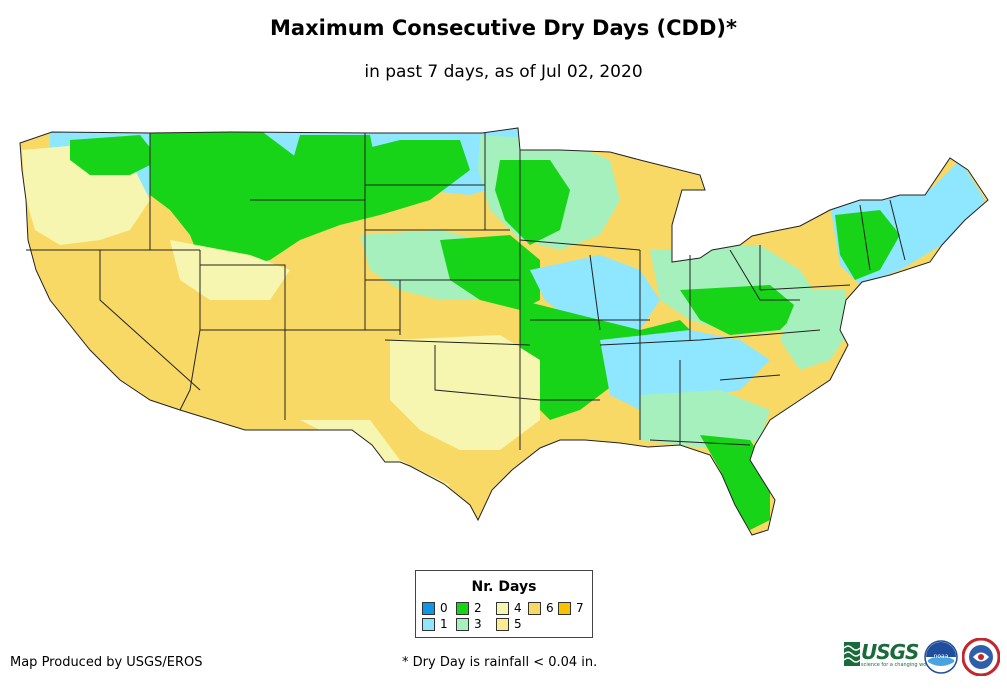 Image resolution: width=1007 pixels, height=691 pixels. I want to click on usgs-logo: USGS science for a changing world, so click(888, 655).